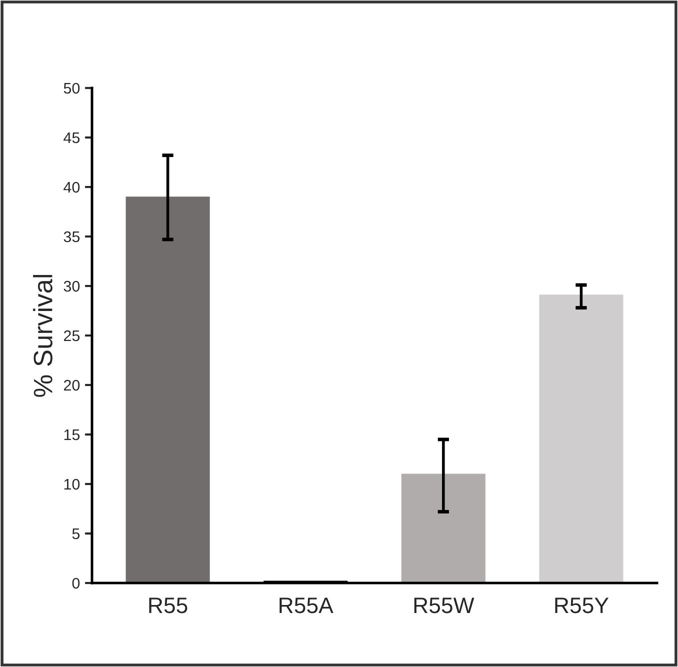 The height and width of the screenshot is (667, 678). What do you see at coordinates (168, 606) in the screenshot?
I see `x-tick-label: R55` at bounding box center [168, 606].